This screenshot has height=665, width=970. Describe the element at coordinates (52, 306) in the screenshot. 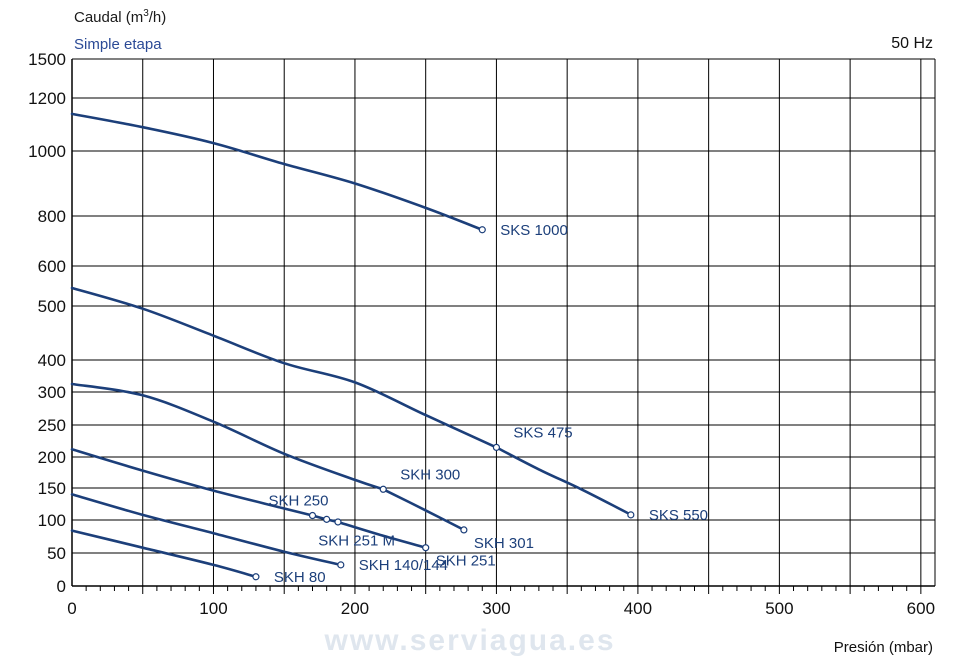

I see `y-tick-label: 500` at that location.